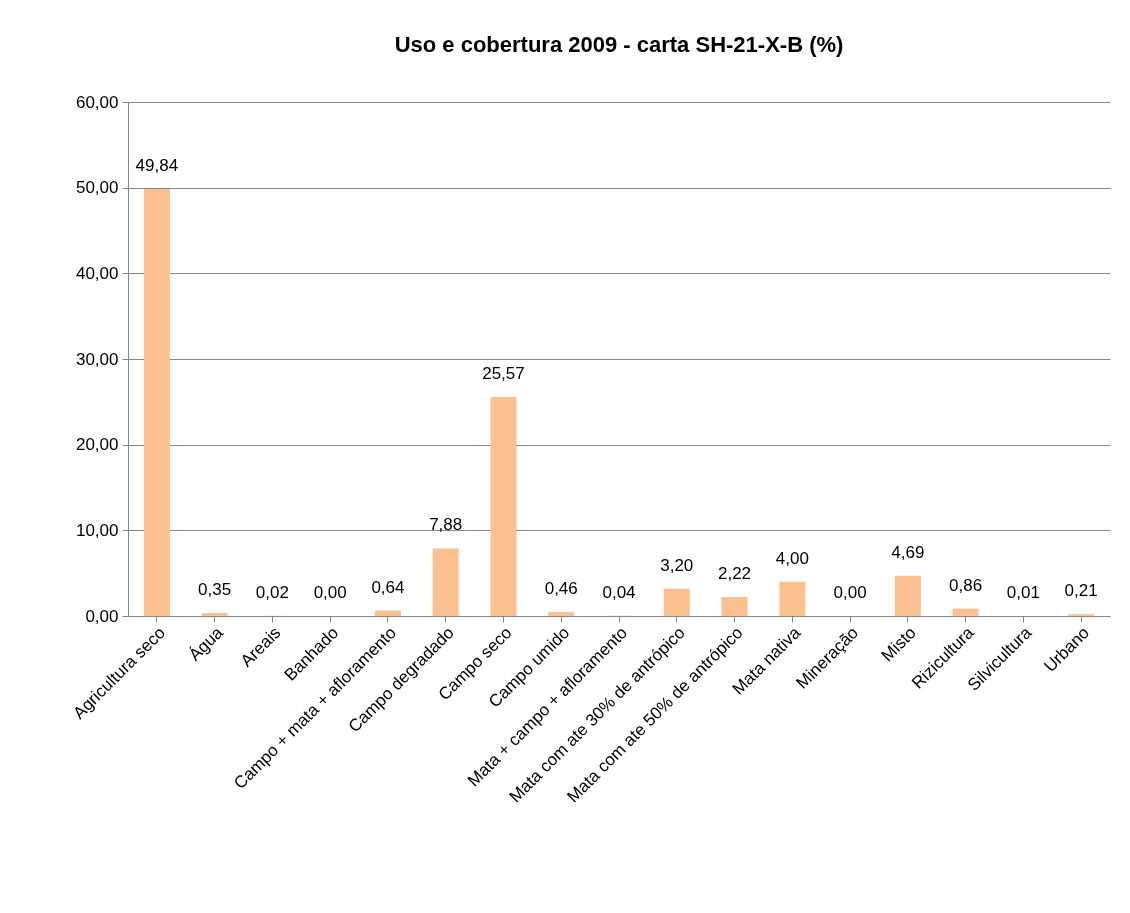 The height and width of the screenshot is (913, 1130). Describe the element at coordinates (97, 188) in the screenshot. I see `y-tick-label: 50,00` at that location.